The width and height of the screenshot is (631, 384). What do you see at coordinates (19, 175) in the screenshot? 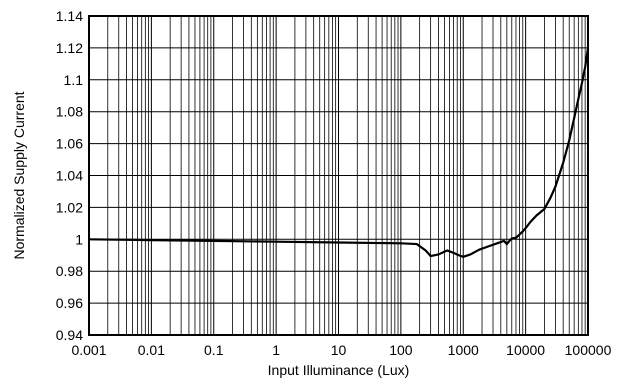
I see `y-axis-title: Normalized Supply Current` at bounding box center [19, 175].